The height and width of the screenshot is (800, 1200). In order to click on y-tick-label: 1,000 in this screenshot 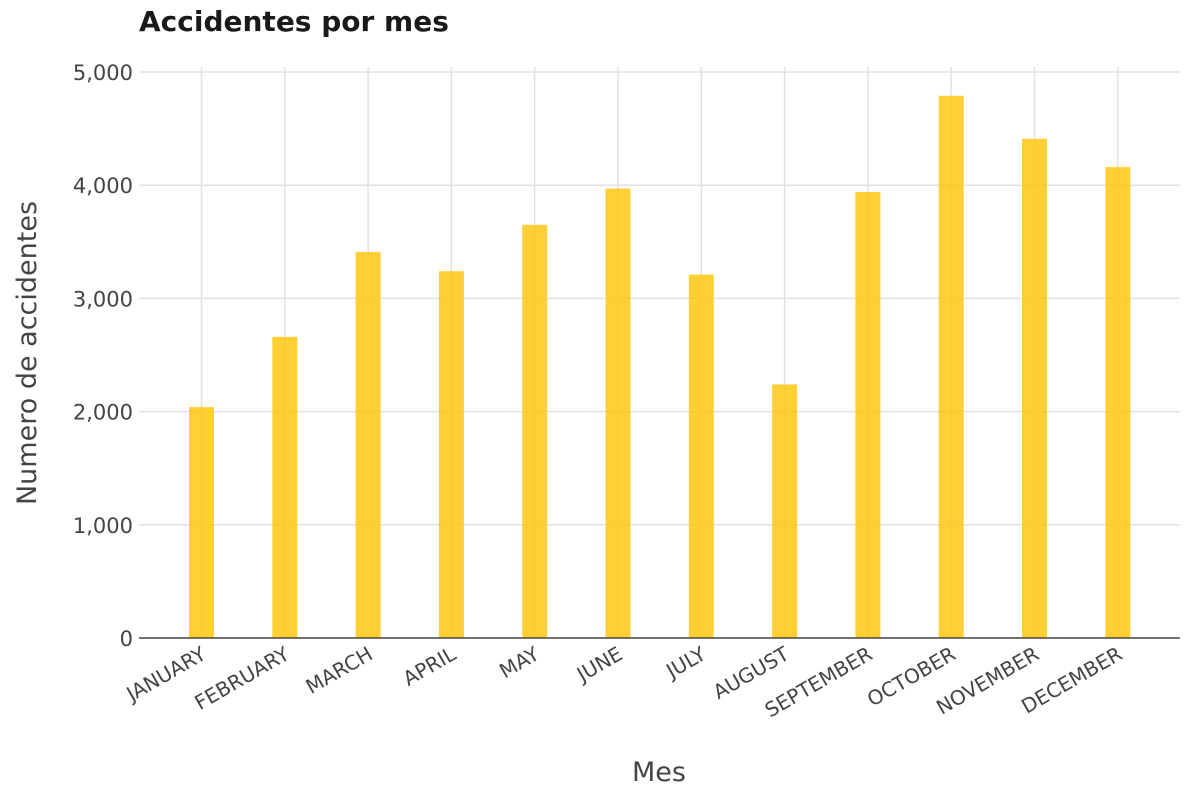, I will do `click(103, 526)`.